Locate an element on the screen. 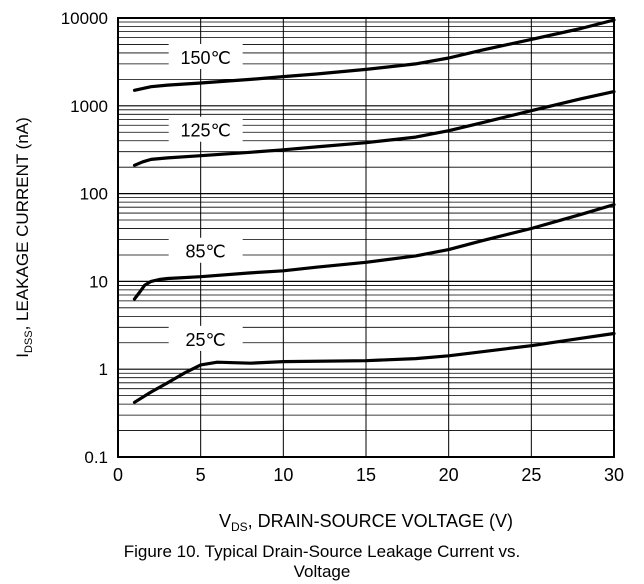 The height and width of the screenshot is (584, 644). x-tick-label: 30 is located at coordinates (614, 475).